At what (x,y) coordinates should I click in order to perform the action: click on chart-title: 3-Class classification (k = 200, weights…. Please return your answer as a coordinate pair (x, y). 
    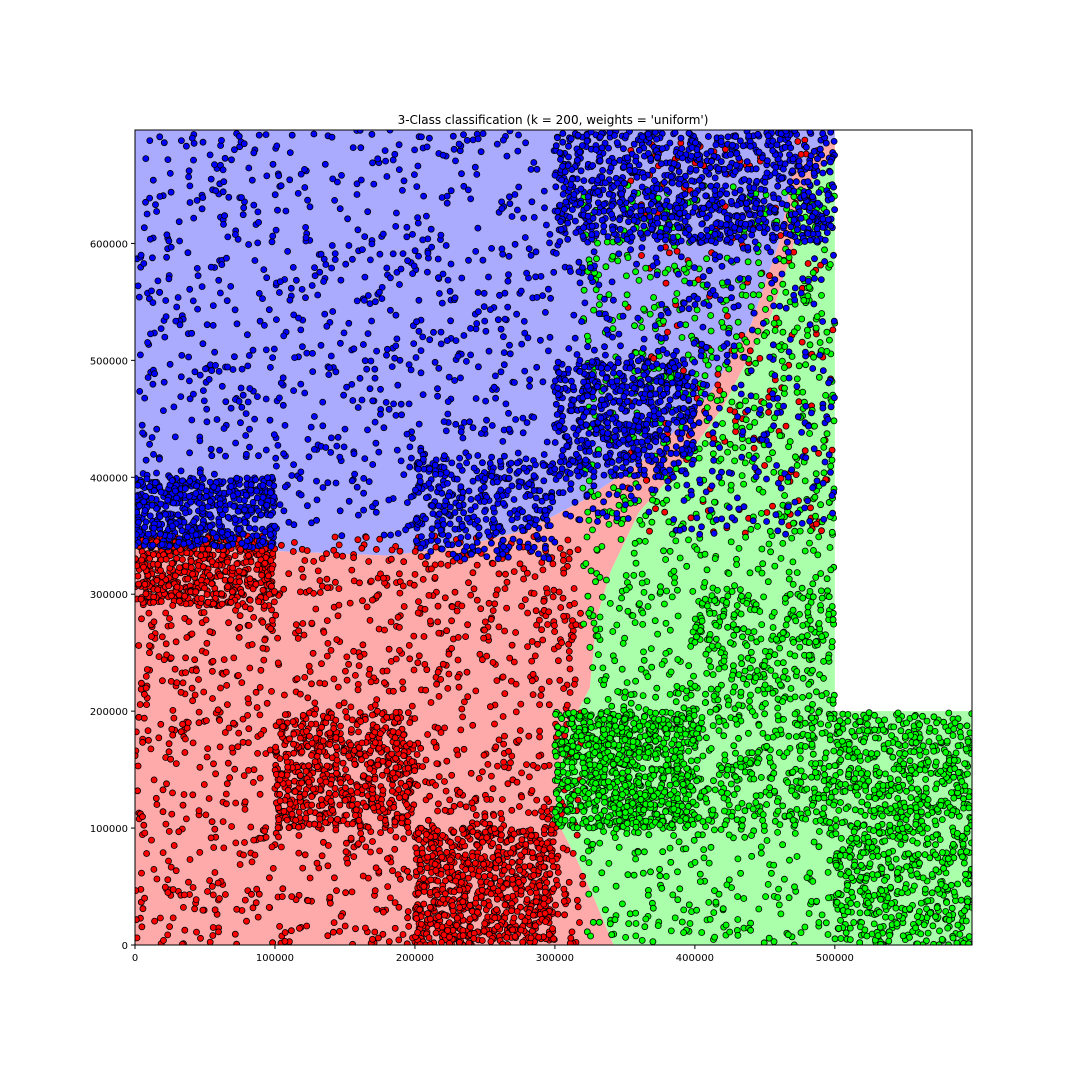
    Looking at the image, I should click on (553, 120).